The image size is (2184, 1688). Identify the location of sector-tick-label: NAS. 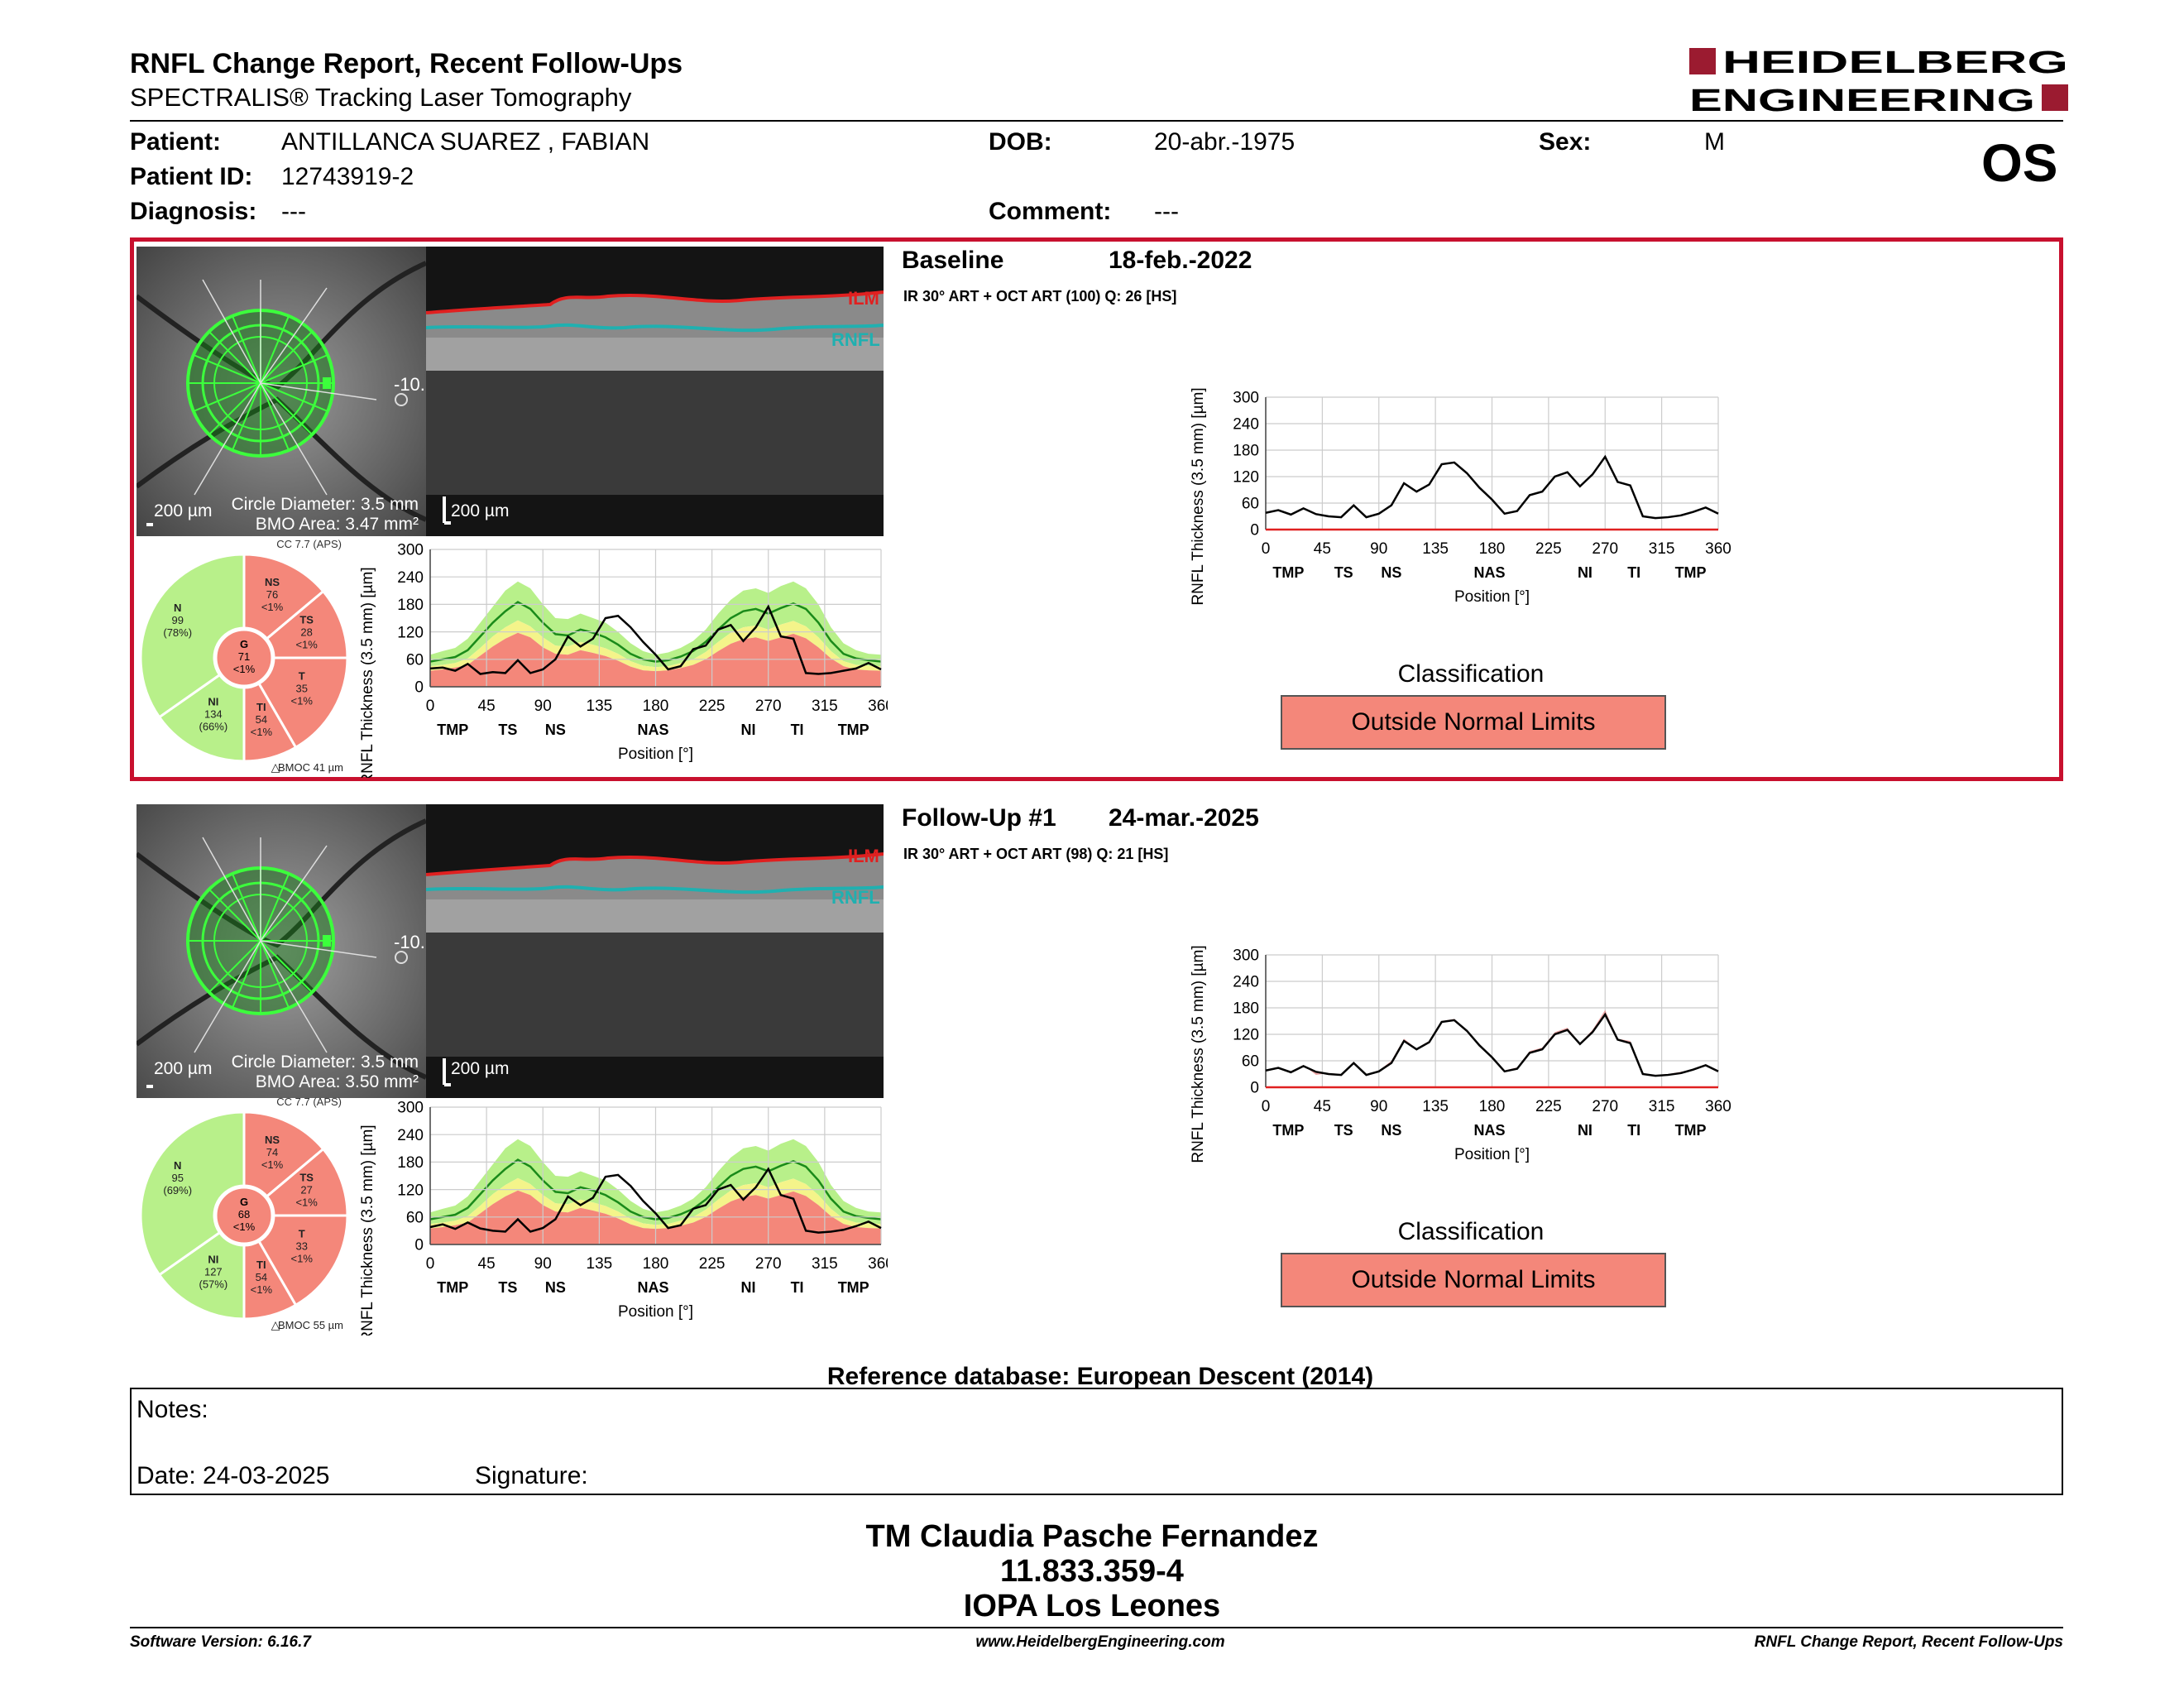
(652, 730).